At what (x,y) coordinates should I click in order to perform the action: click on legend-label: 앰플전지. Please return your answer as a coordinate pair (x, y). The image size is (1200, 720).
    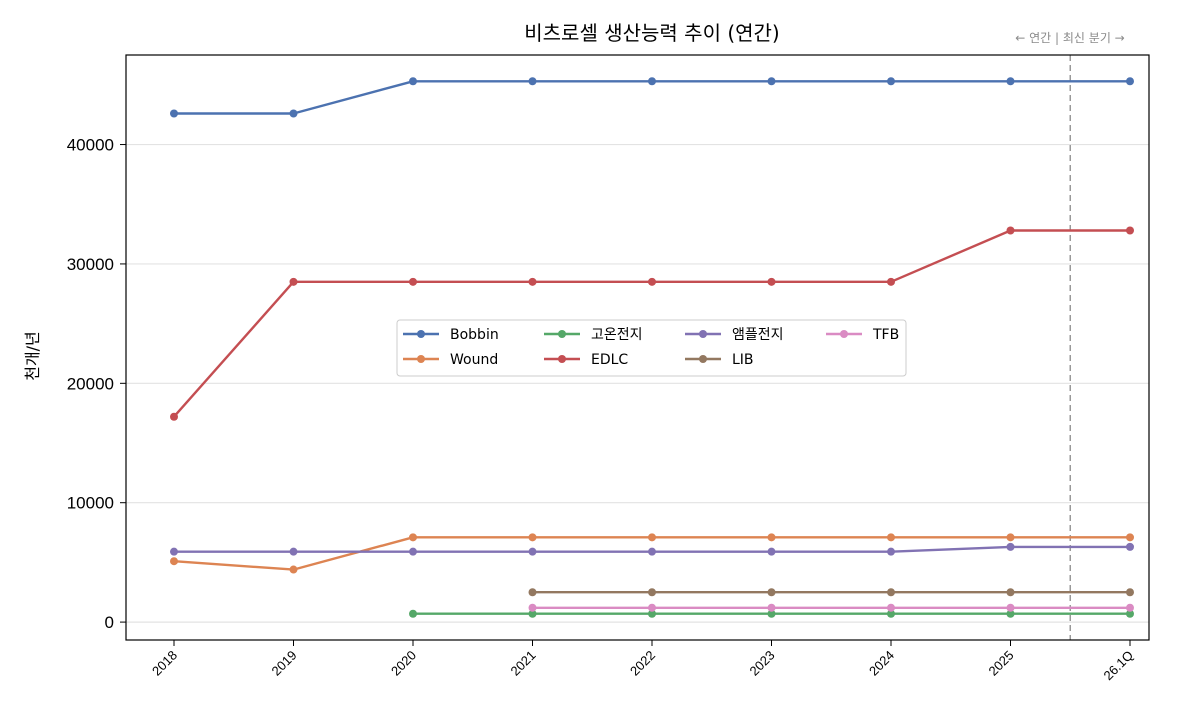
    Looking at the image, I should click on (758, 335).